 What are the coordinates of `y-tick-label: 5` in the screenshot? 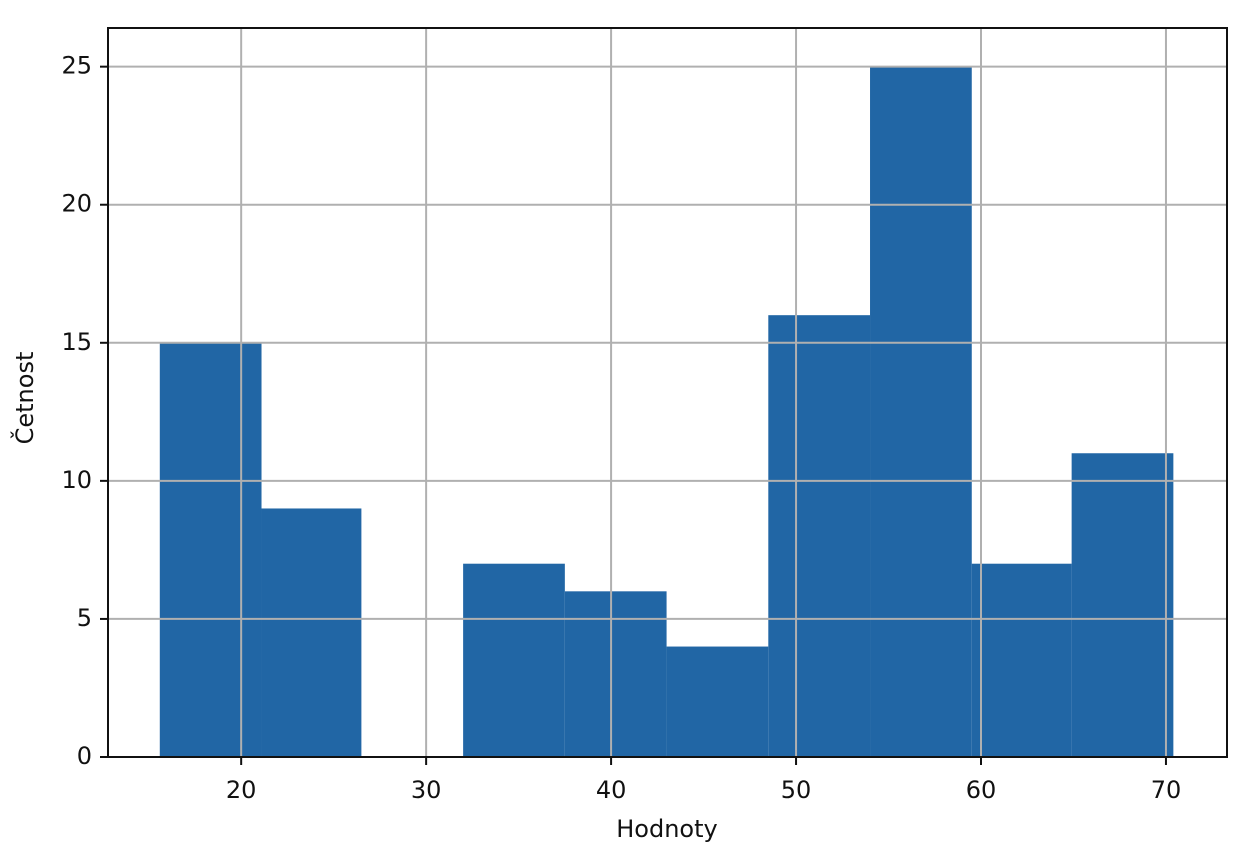 It's located at (84, 618).